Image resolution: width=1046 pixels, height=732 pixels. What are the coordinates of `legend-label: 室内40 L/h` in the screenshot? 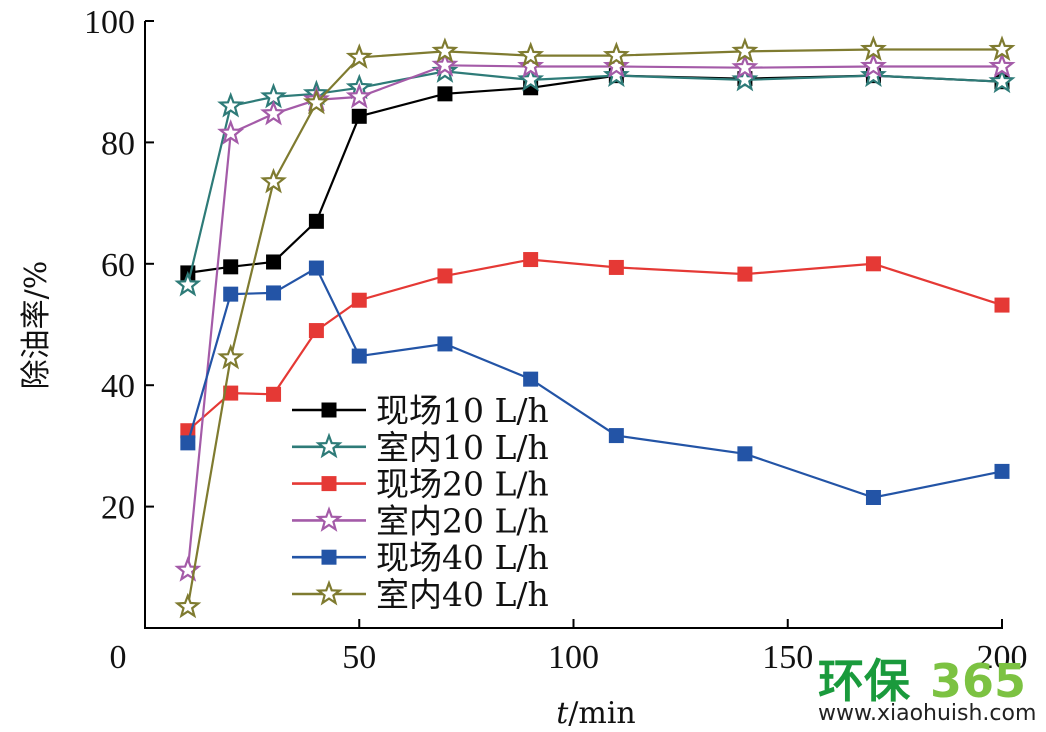 It's located at (462, 594).